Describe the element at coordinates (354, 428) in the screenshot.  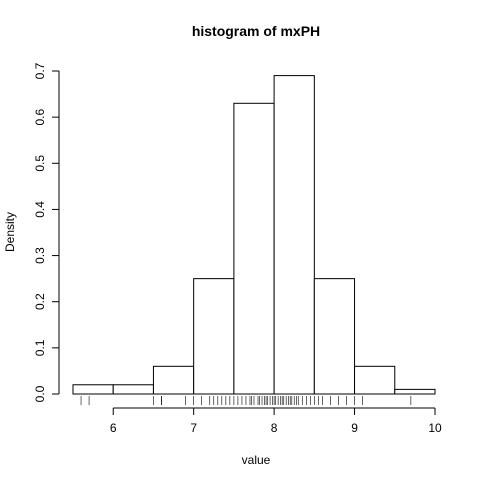
I see `x-tick-label-4: 9` at that location.